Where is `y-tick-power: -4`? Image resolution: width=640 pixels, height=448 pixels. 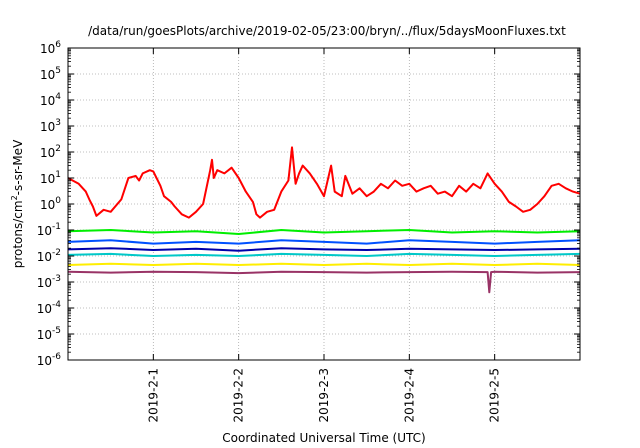
y-tick-power: -4 is located at coordinates (56, 305).